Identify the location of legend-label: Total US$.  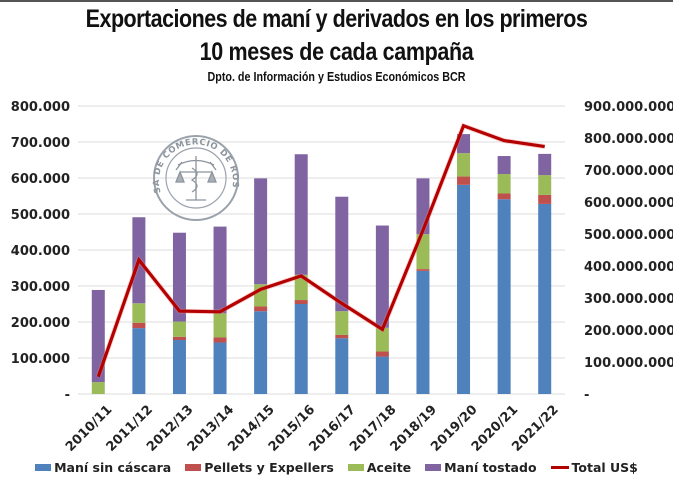
(604, 467).